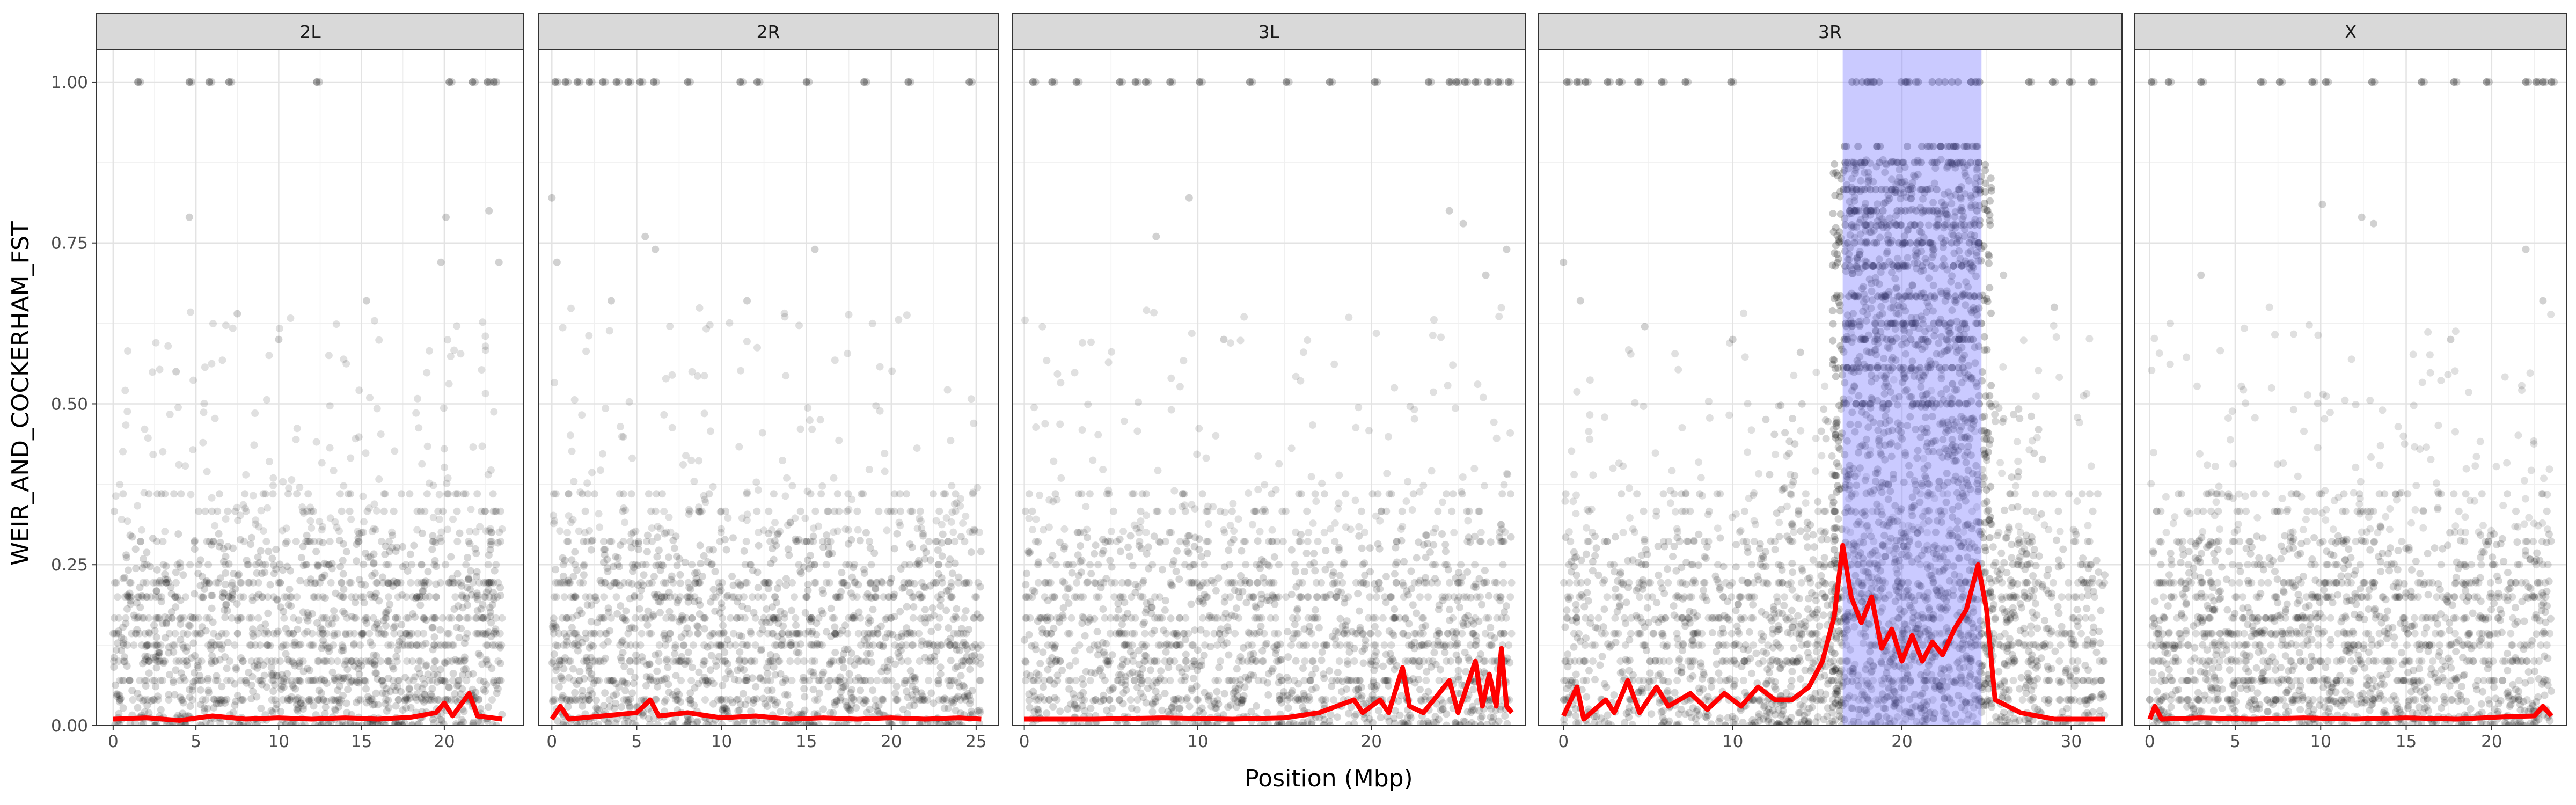 This screenshot has height=805, width=2576. I want to click on facet-strip, so click(768, 31).